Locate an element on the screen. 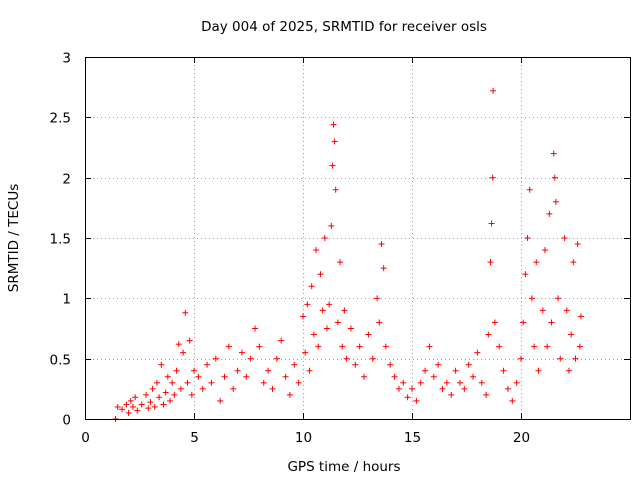  y-tick-label: 3 is located at coordinates (66, 59).